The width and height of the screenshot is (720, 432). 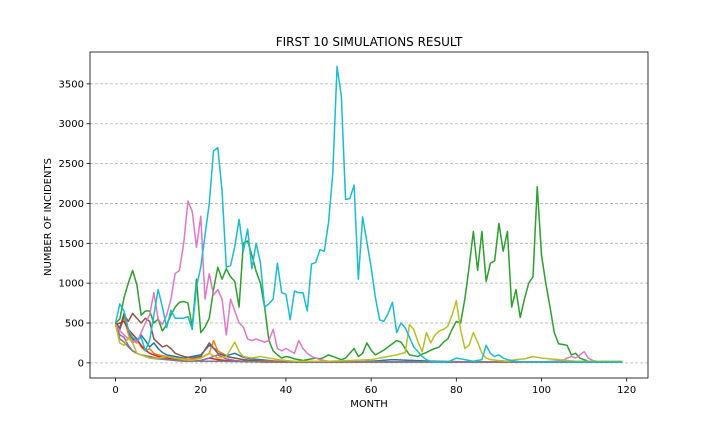 What do you see at coordinates (456, 390) in the screenshot?
I see `x-tick-label: 80` at bounding box center [456, 390].